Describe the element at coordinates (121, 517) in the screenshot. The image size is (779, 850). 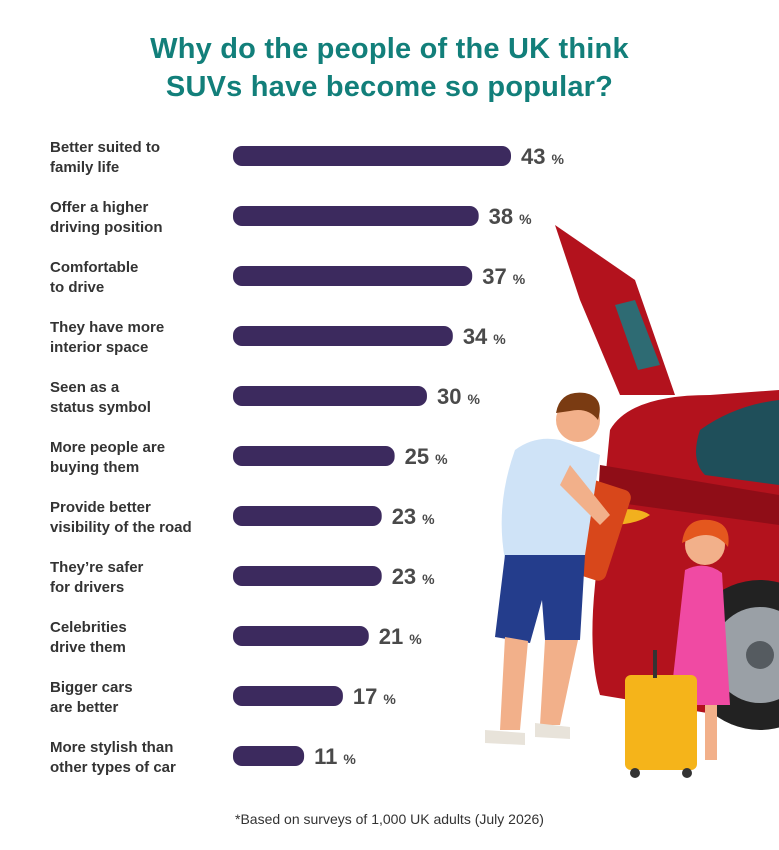
I see `category-label: Provide better visibility of the road` at that location.